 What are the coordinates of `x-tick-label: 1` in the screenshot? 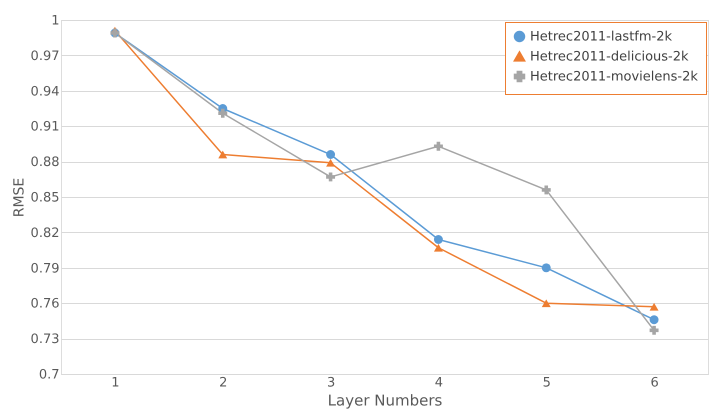 It's located at (115, 383).